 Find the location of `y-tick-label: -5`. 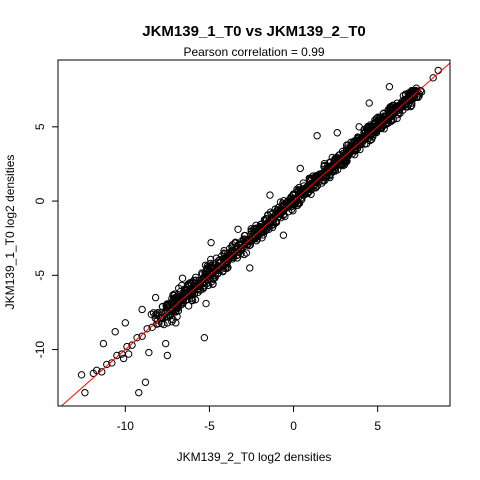

y-tick-label: -5 is located at coordinates (40, 275).